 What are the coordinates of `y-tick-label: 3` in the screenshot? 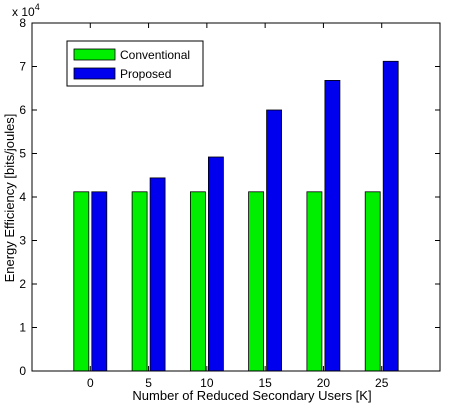 It's located at (22, 241).